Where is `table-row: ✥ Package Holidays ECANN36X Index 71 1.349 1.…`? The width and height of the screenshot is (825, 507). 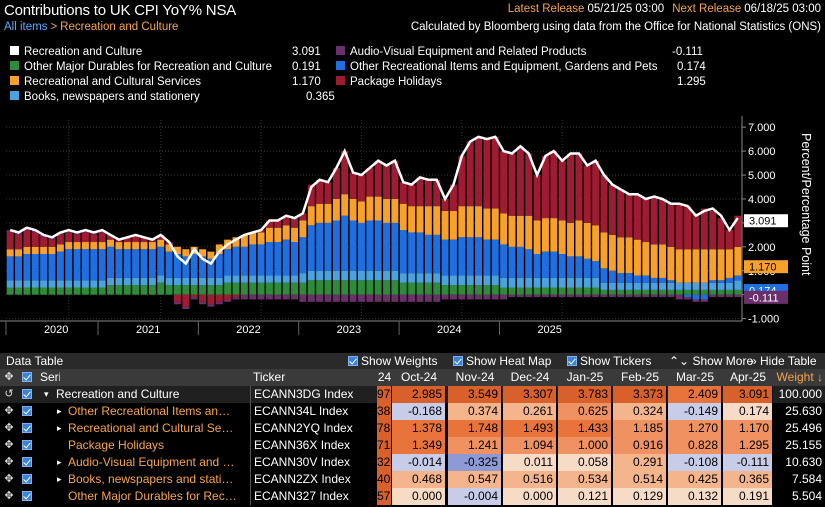 table-row: ✥ Package Holidays ECANN36X Index 71 1.349 1.… is located at coordinates (412, 445).